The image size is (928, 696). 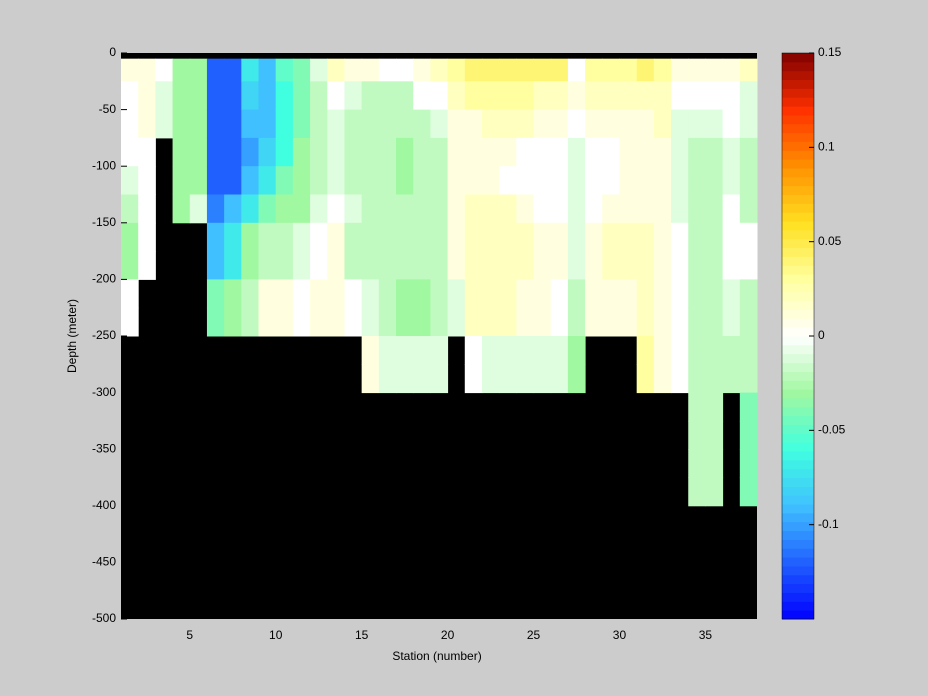 What do you see at coordinates (72, 336) in the screenshot?
I see `y-axis-label: Depth (meter)` at bounding box center [72, 336].